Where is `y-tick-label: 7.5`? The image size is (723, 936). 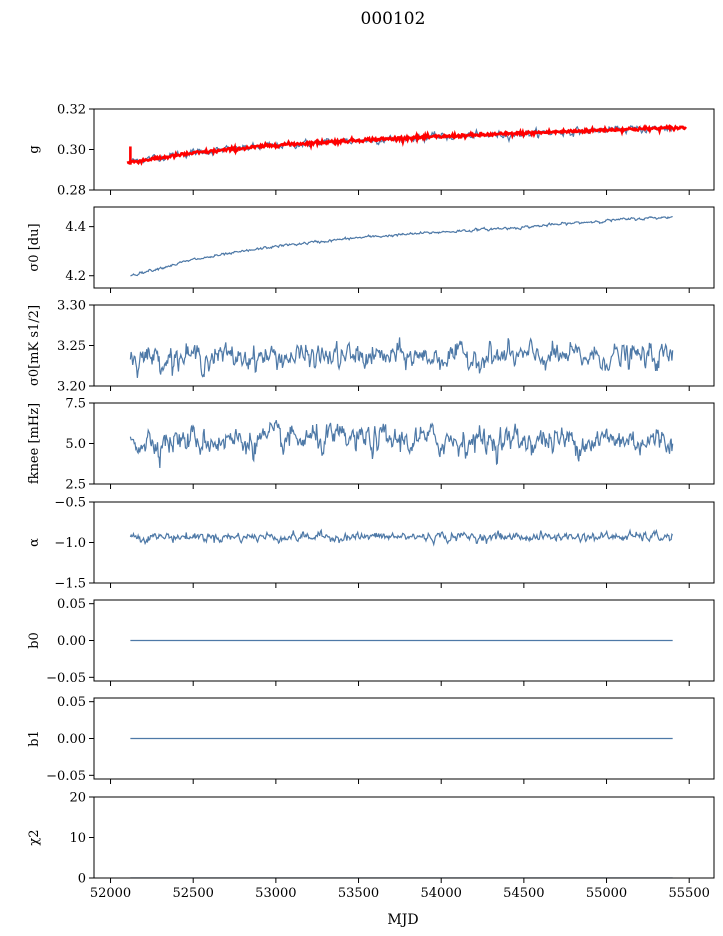
y-tick-label: 7.5 is located at coordinates (75, 404).